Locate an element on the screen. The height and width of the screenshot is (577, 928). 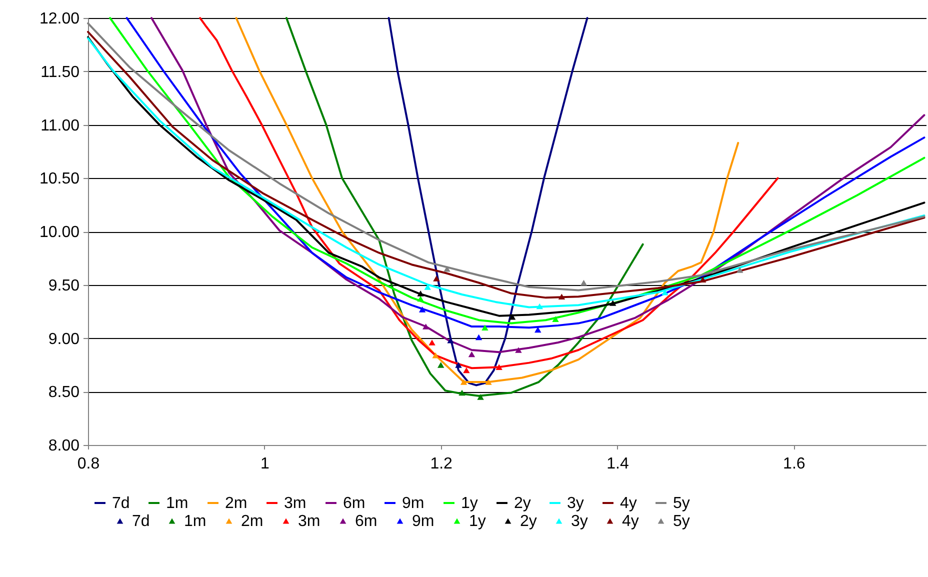
x-tick-label: 1.6 is located at coordinates (794, 464).